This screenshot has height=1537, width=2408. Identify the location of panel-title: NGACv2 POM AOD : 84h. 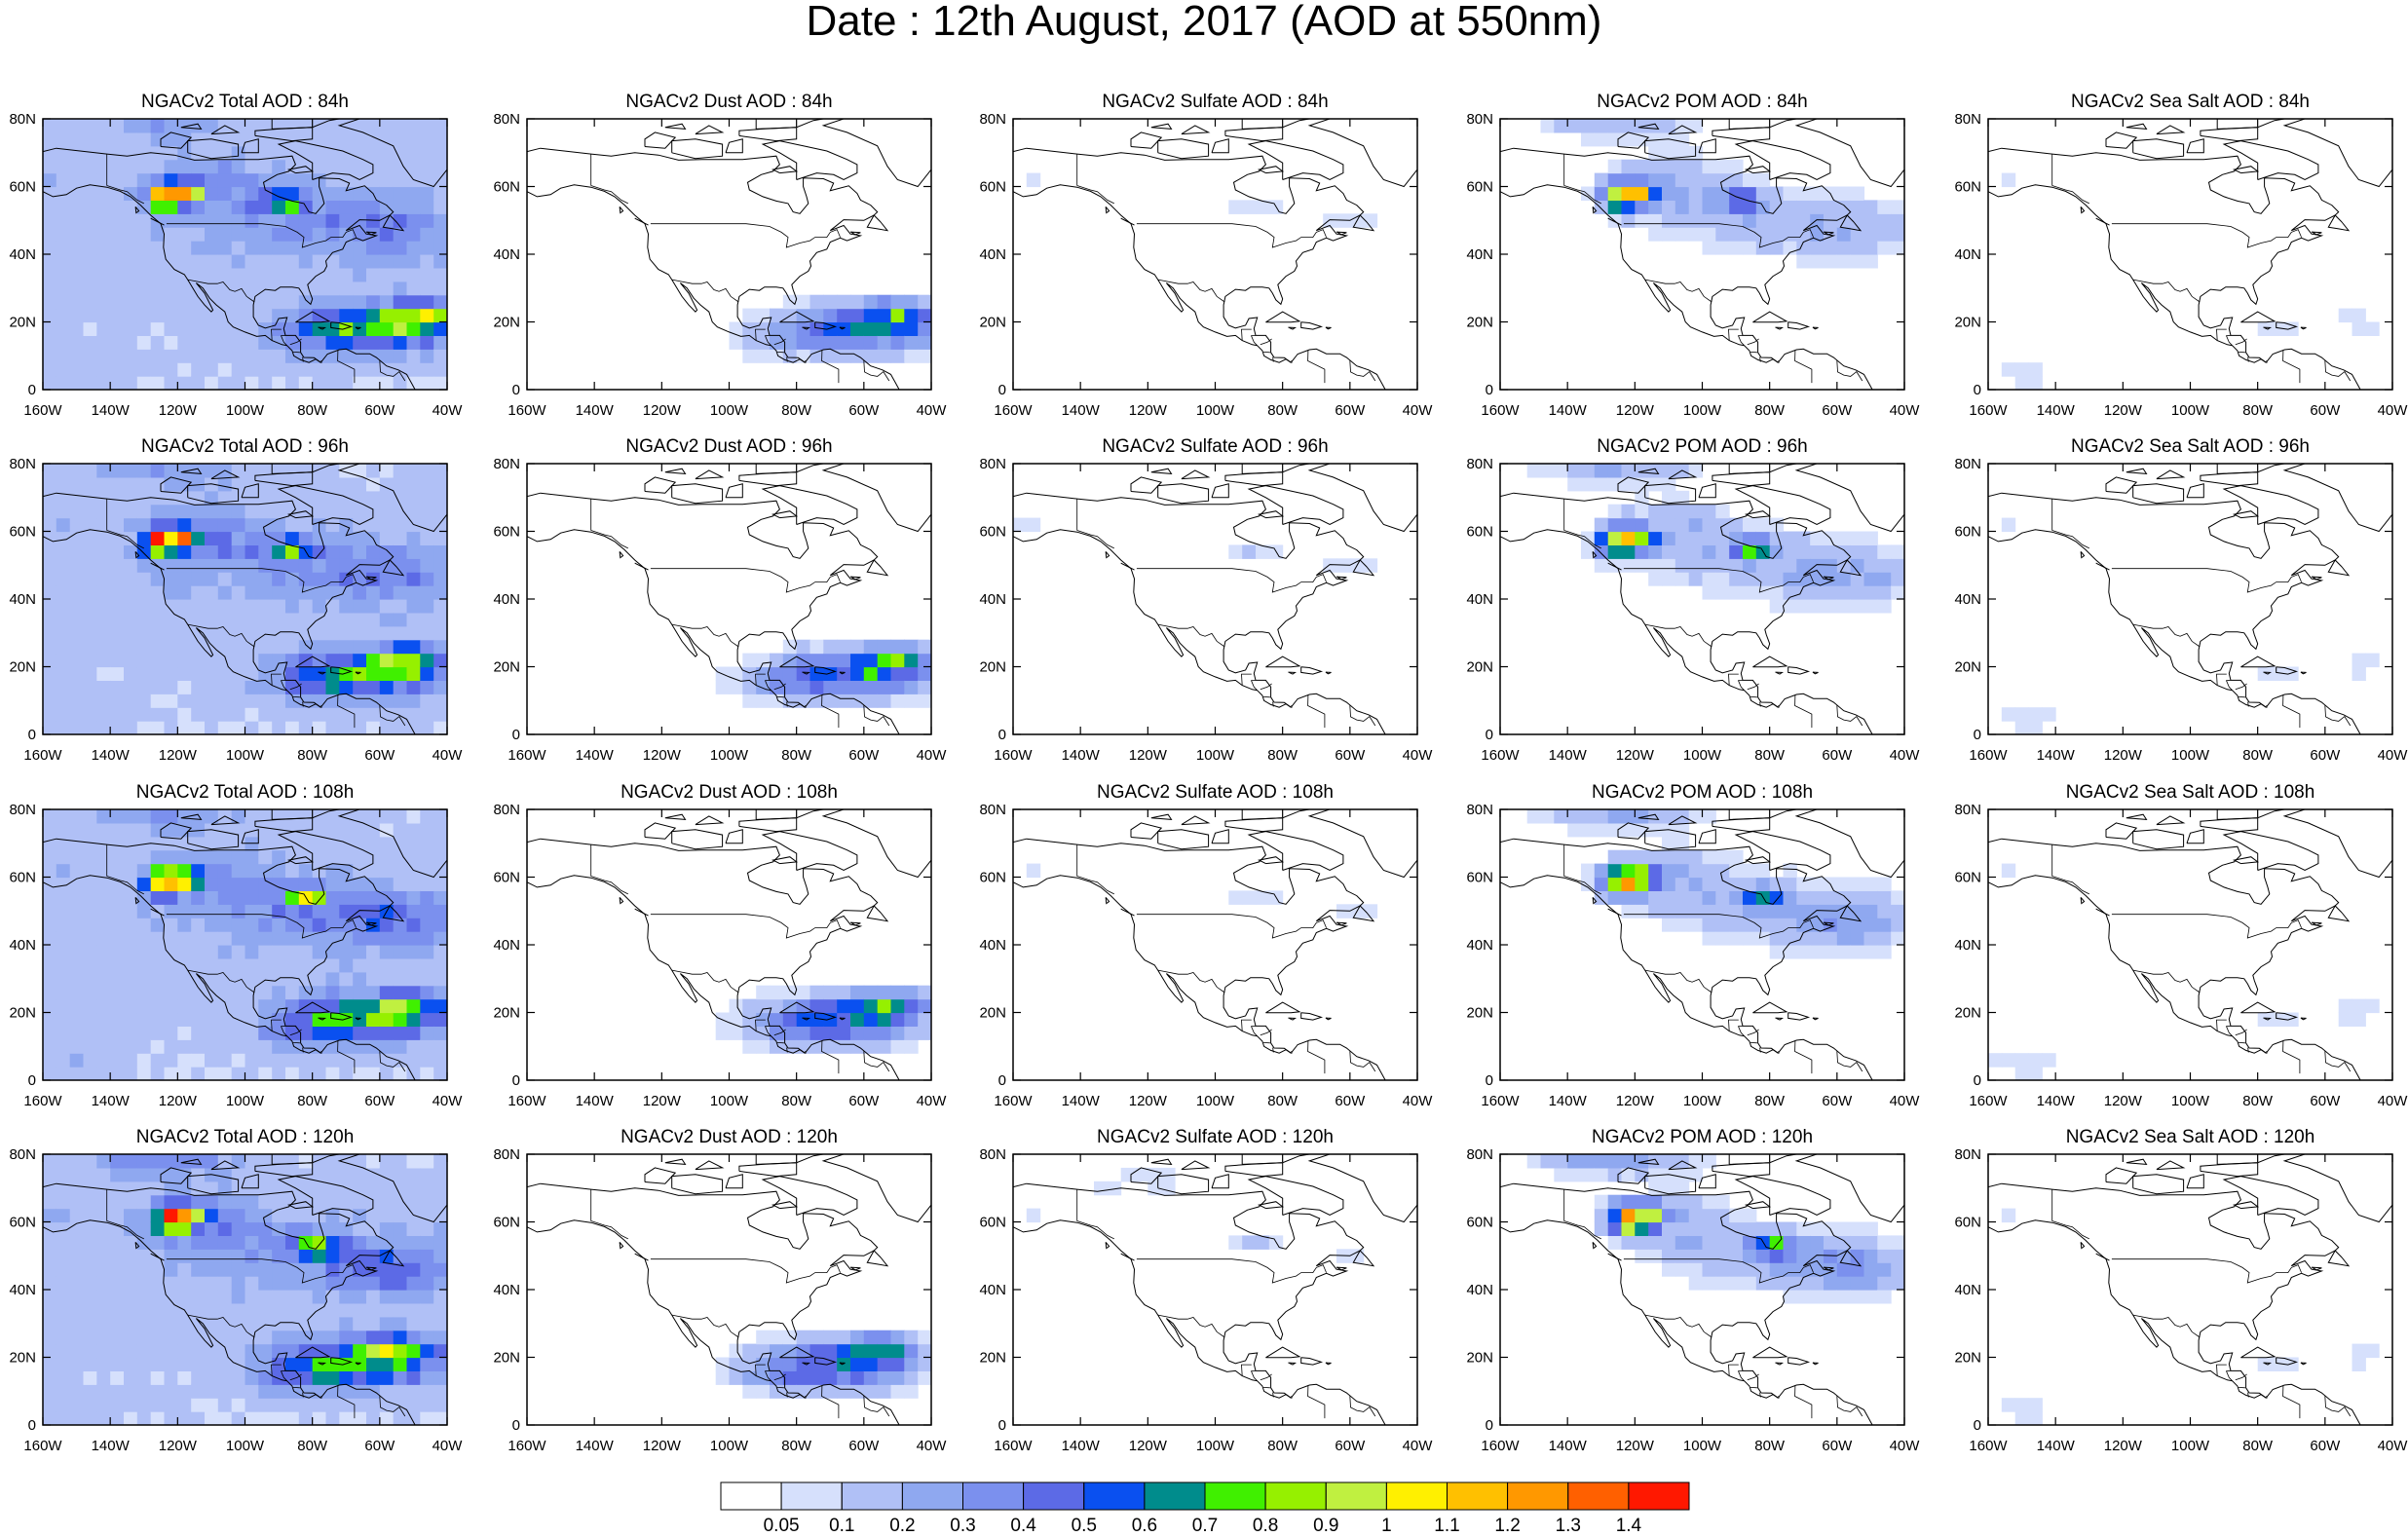
(1702, 102).